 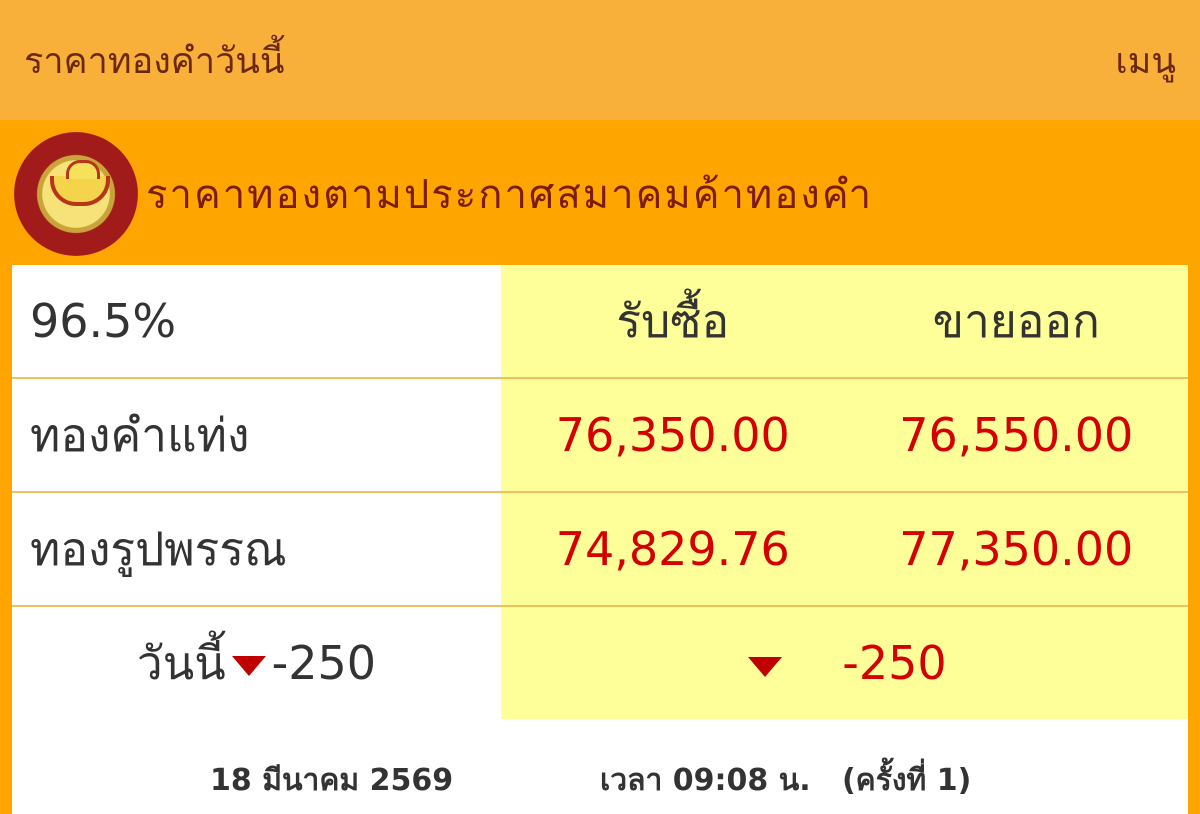 I want to click on change-row: วันนี้ -250 -250, so click(x=600, y=663).